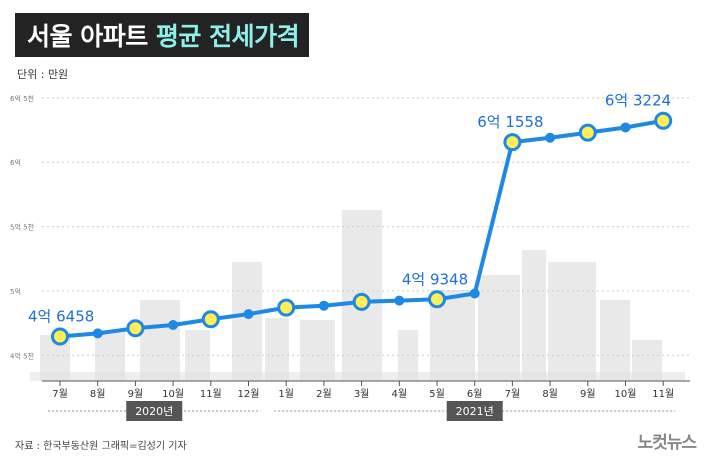 The width and height of the screenshot is (710, 458). What do you see at coordinates (475, 394) in the screenshot?
I see `x-tick-label: 6월` at bounding box center [475, 394].